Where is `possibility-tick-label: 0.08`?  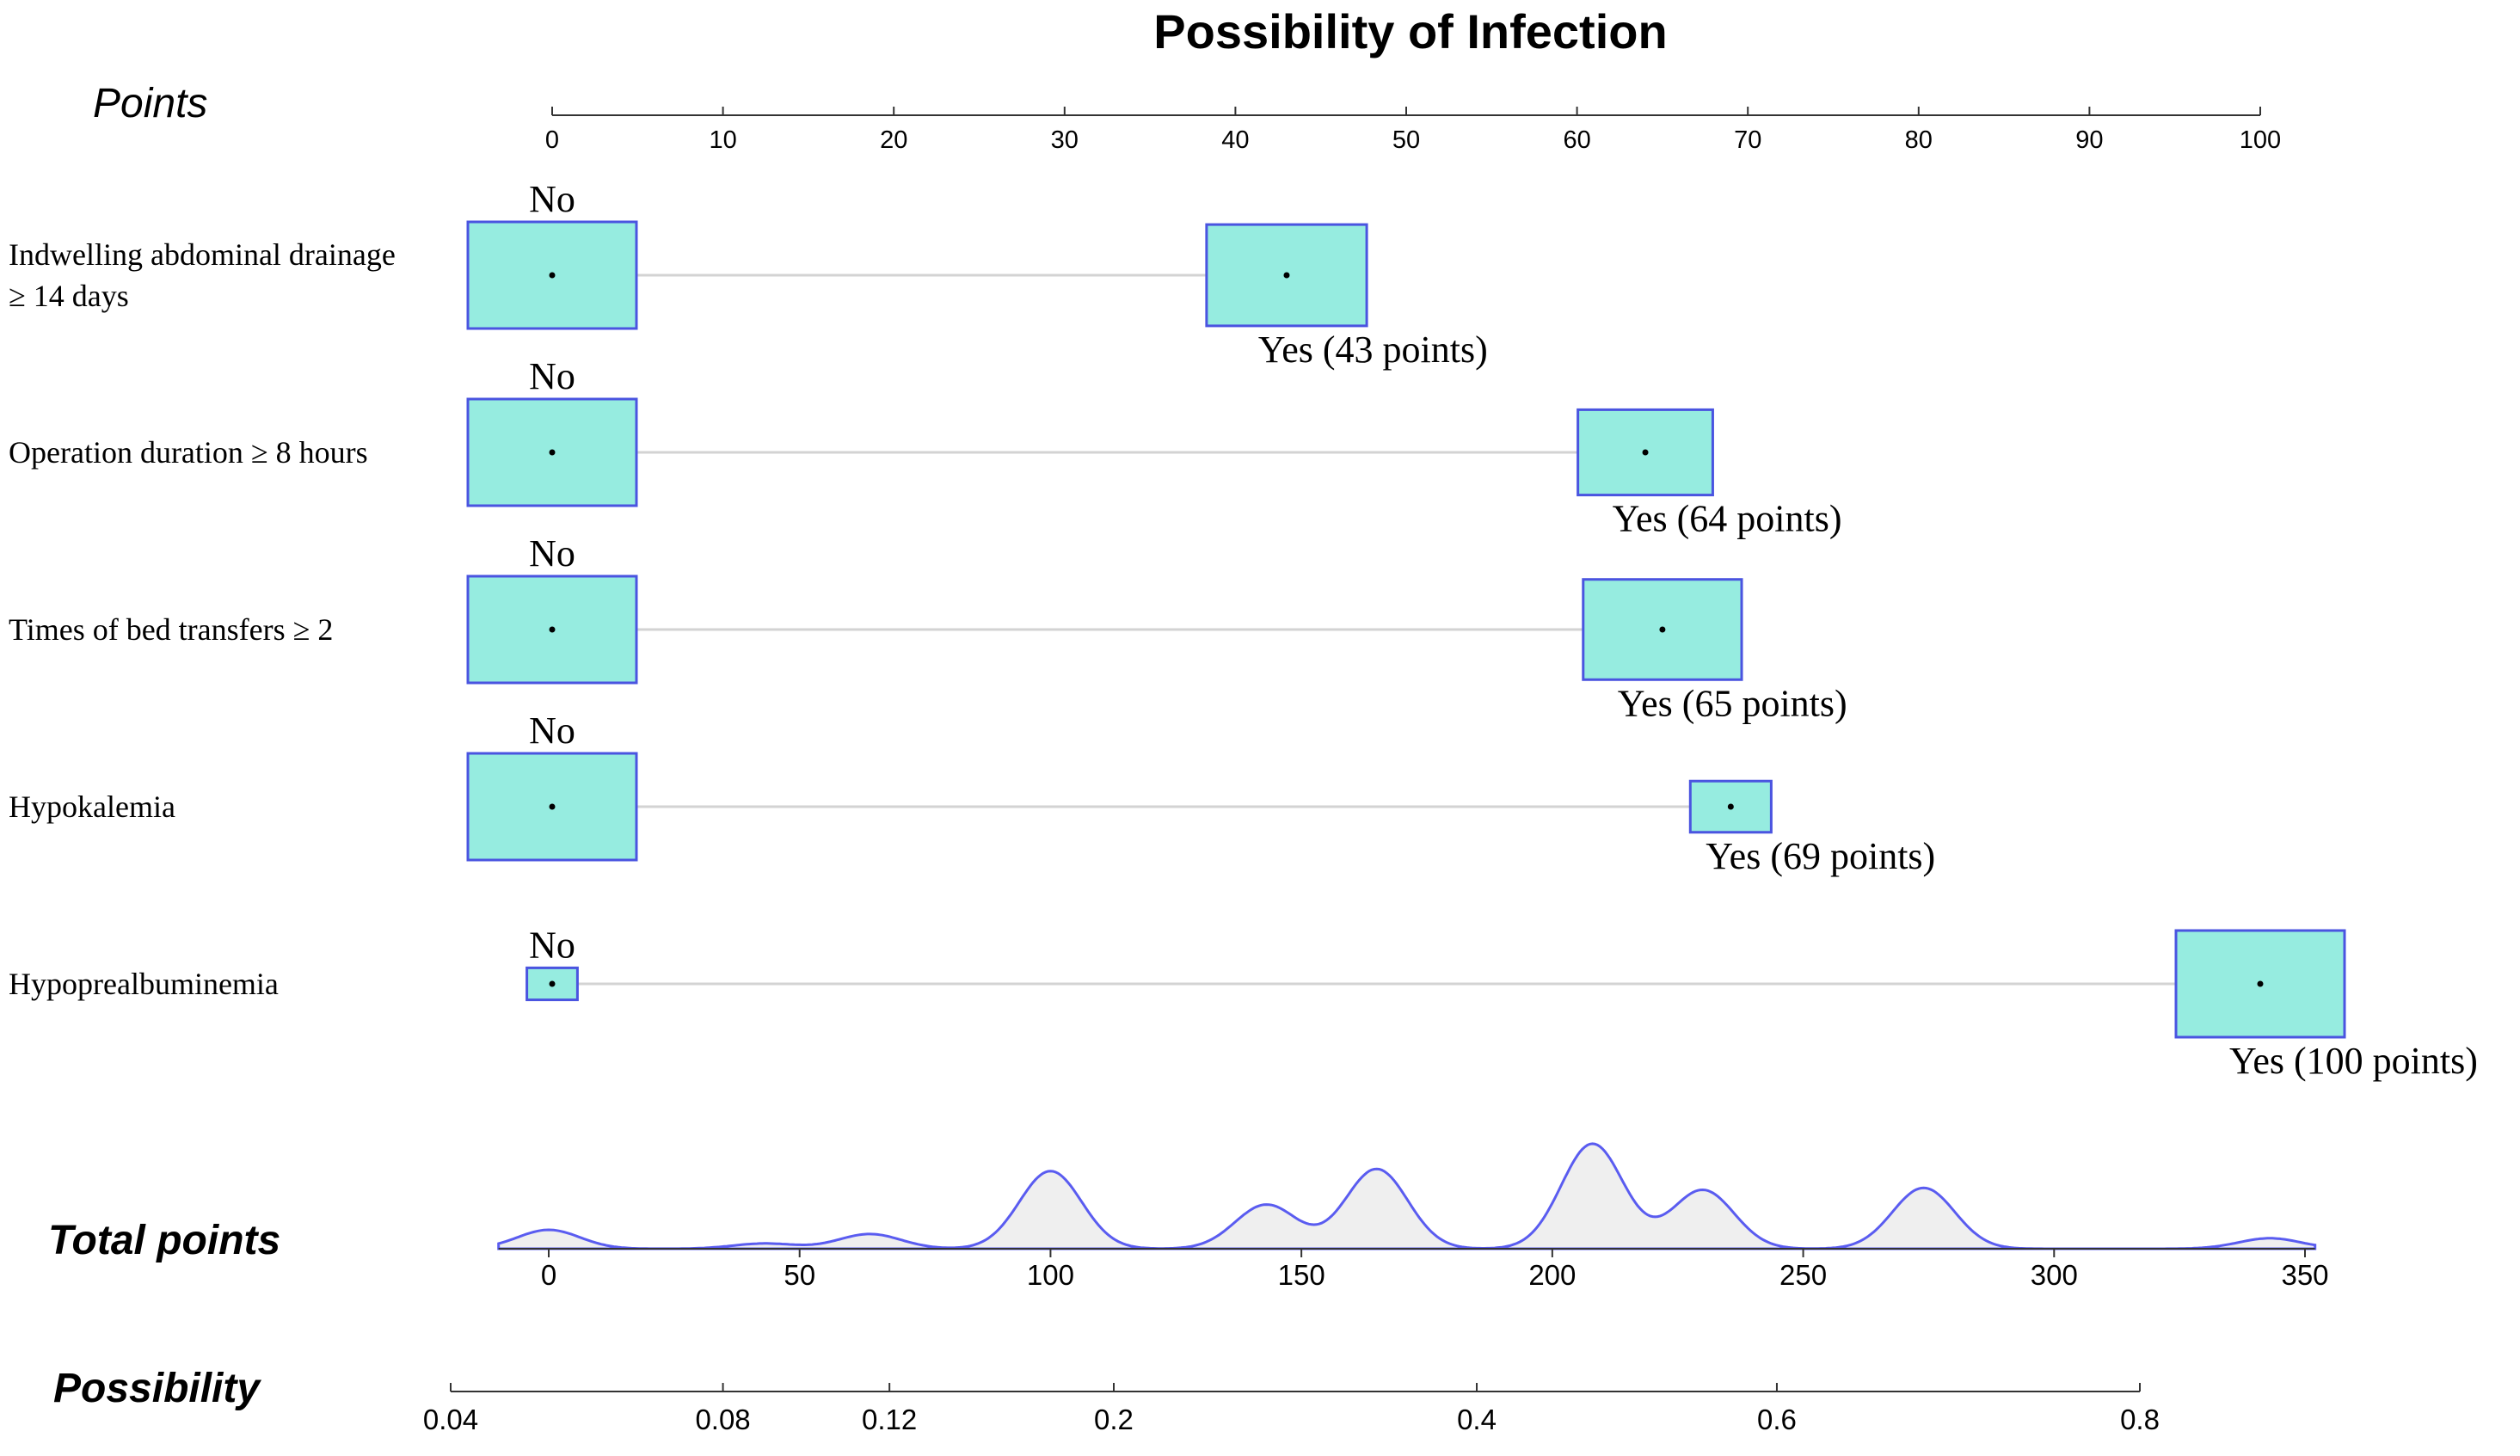 possibility-tick-label: 0.08 is located at coordinates (723, 1419).